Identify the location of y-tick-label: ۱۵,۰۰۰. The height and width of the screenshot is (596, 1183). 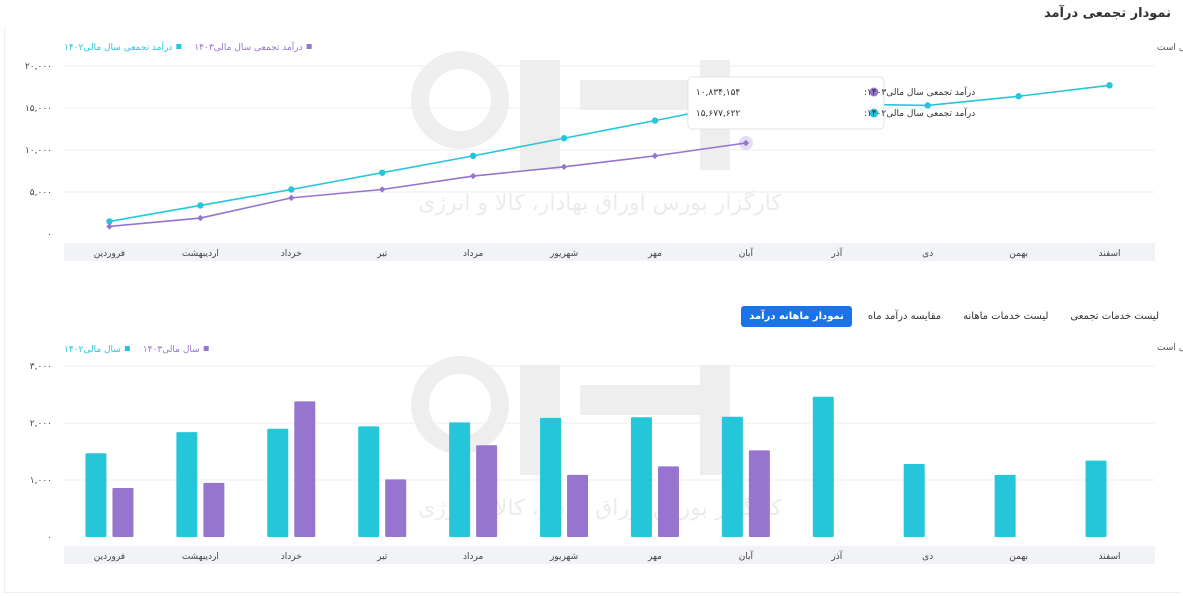
(38, 109).